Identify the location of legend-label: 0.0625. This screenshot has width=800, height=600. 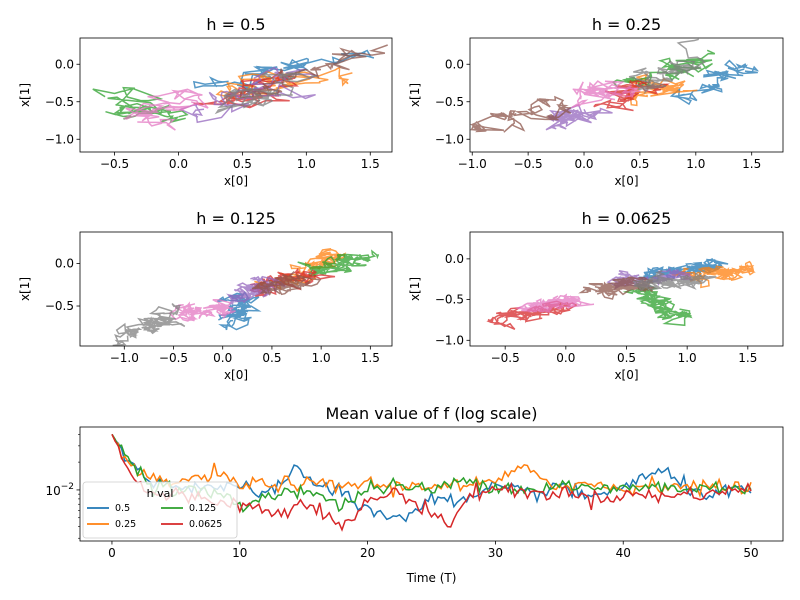
(205, 524).